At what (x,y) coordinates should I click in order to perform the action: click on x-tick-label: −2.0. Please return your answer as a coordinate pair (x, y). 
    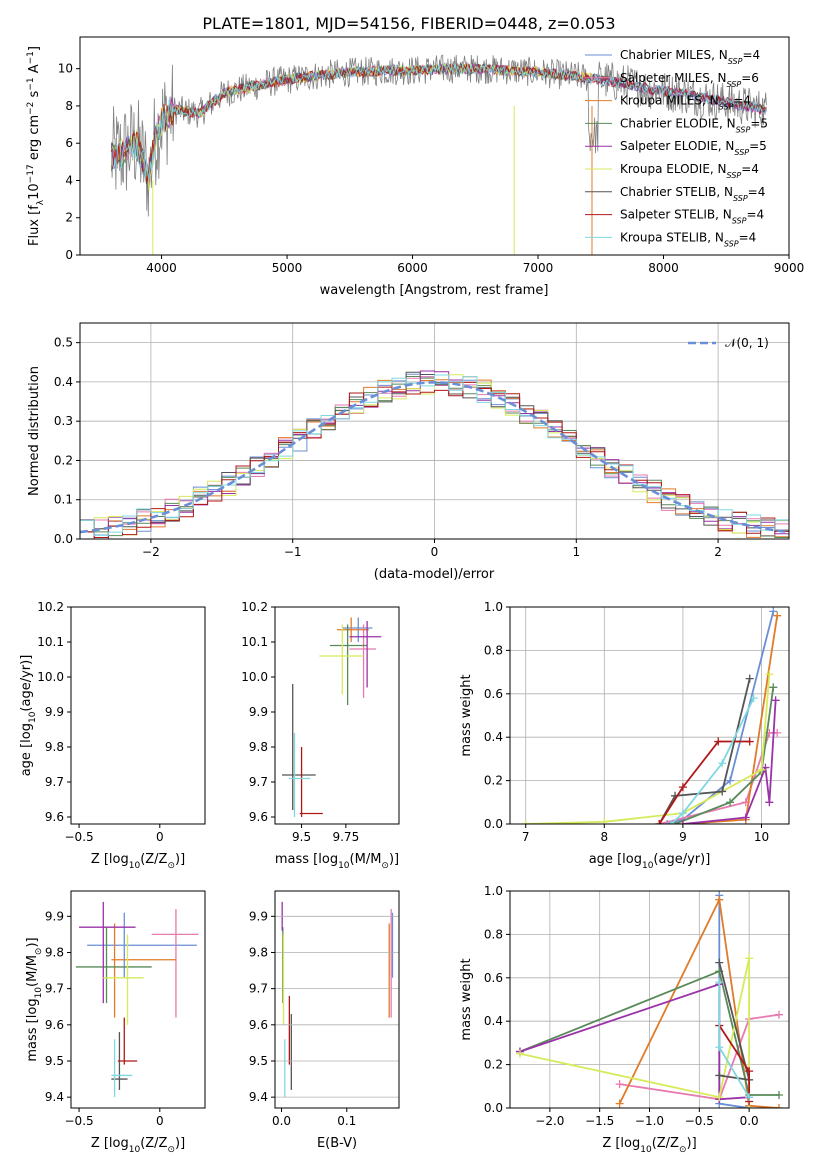
    Looking at the image, I should click on (549, 1121).